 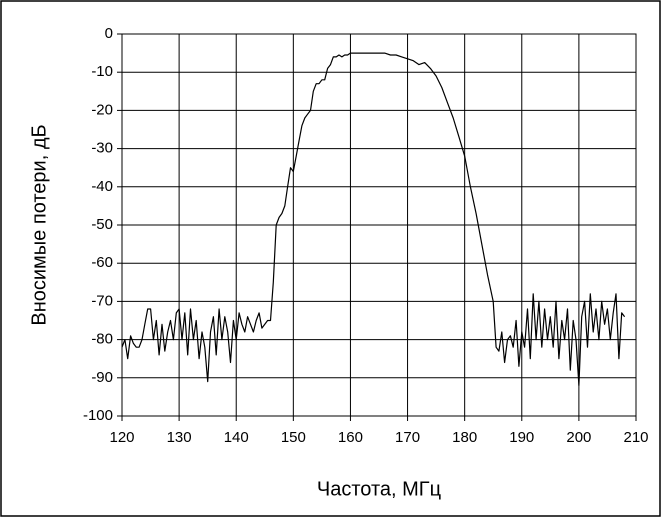 I want to click on x-tick-label: 160, so click(x=350, y=437).